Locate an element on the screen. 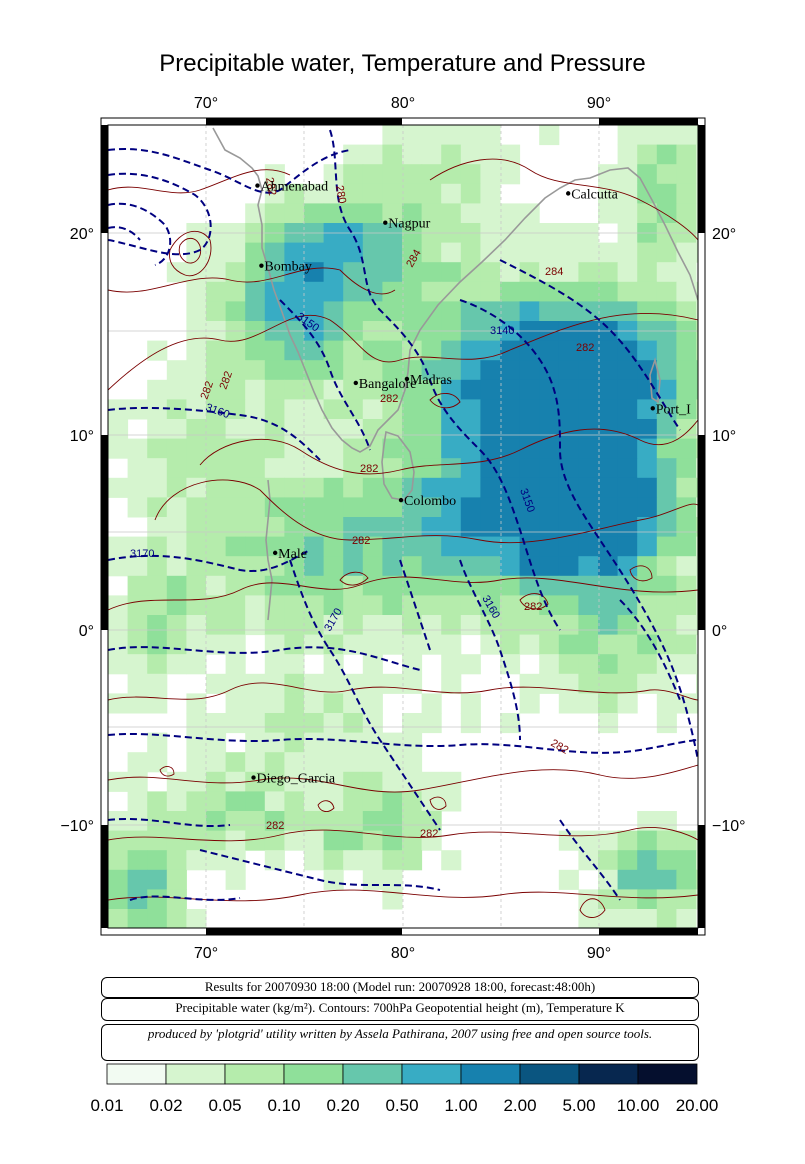  colorbar-swatch is located at coordinates (372, 1074).